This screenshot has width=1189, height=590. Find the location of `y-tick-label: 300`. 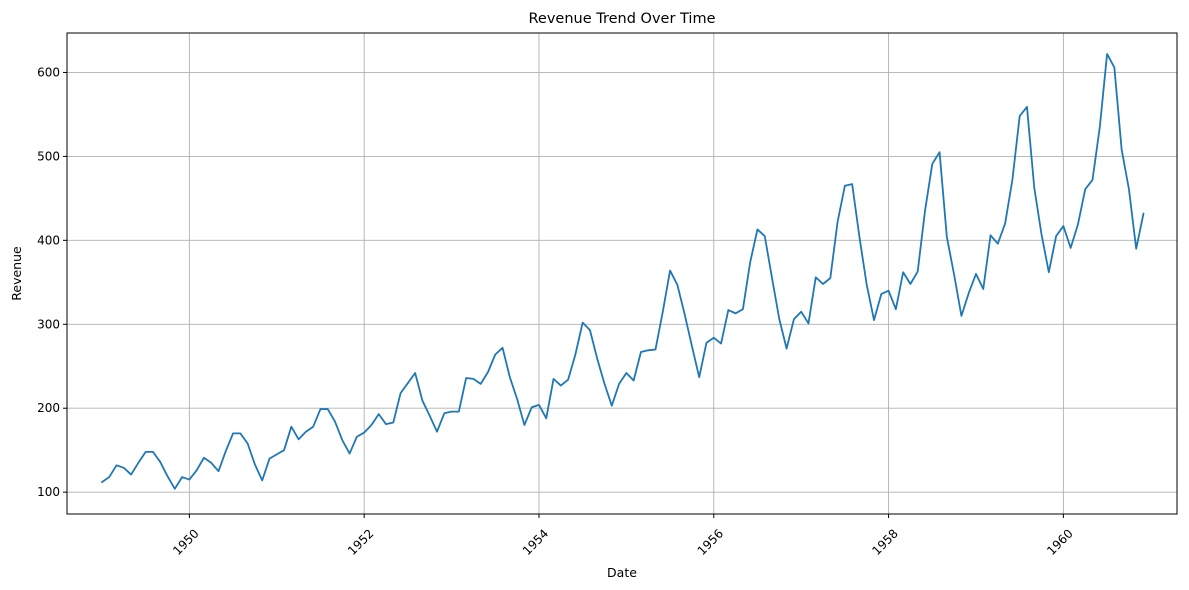

y-tick-label: 300 is located at coordinates (48, 324).